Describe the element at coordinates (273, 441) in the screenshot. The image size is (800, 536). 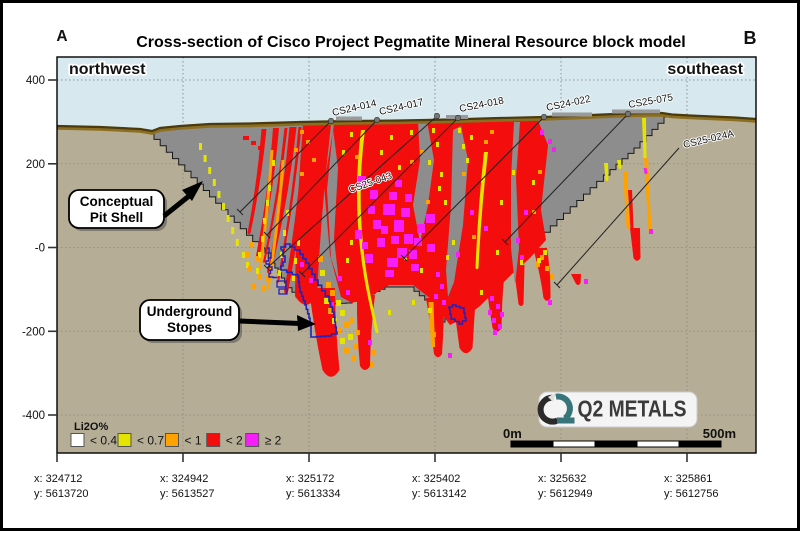
I see `svg-text: ≥ 2` at that location.